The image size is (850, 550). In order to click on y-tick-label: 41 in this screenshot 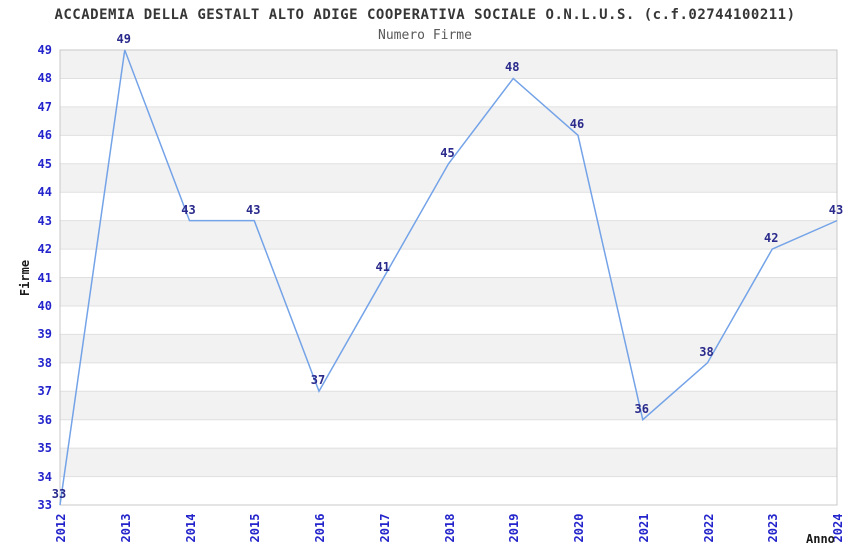, I will do `click(44, 277)`.